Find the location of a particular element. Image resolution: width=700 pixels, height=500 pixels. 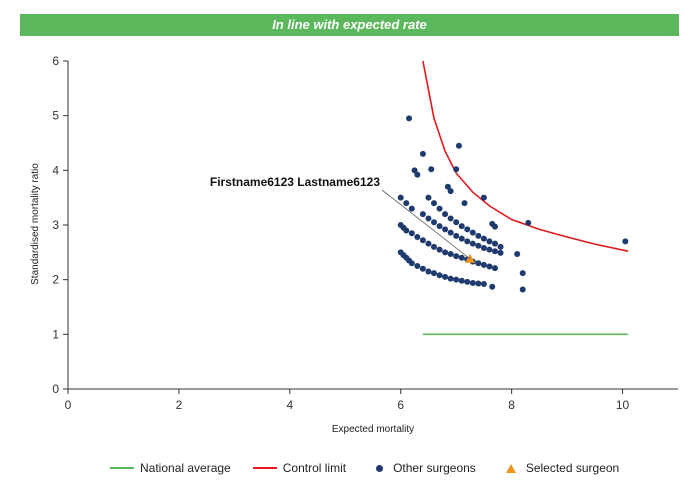

y-tick-label: 6 is located at coordinates (55, 61).